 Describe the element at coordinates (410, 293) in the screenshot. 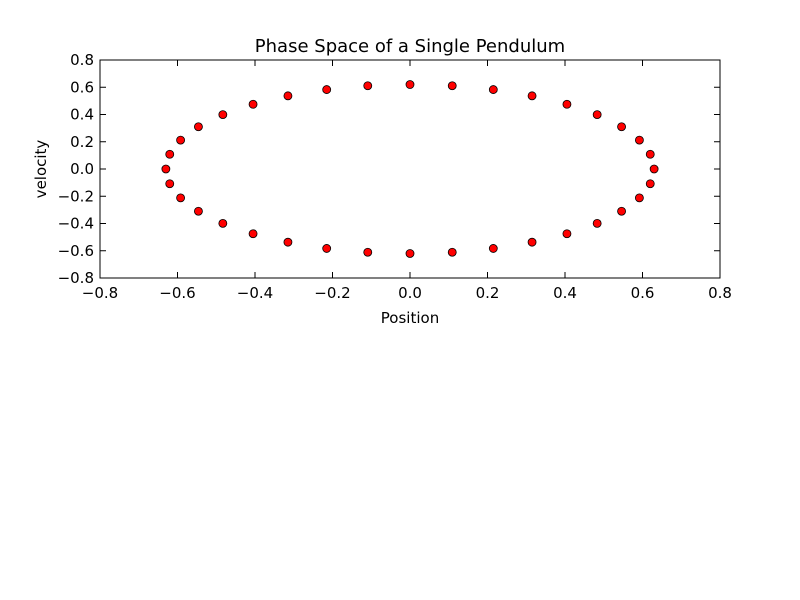

I see `x-tick-label: 0.0` at that location.